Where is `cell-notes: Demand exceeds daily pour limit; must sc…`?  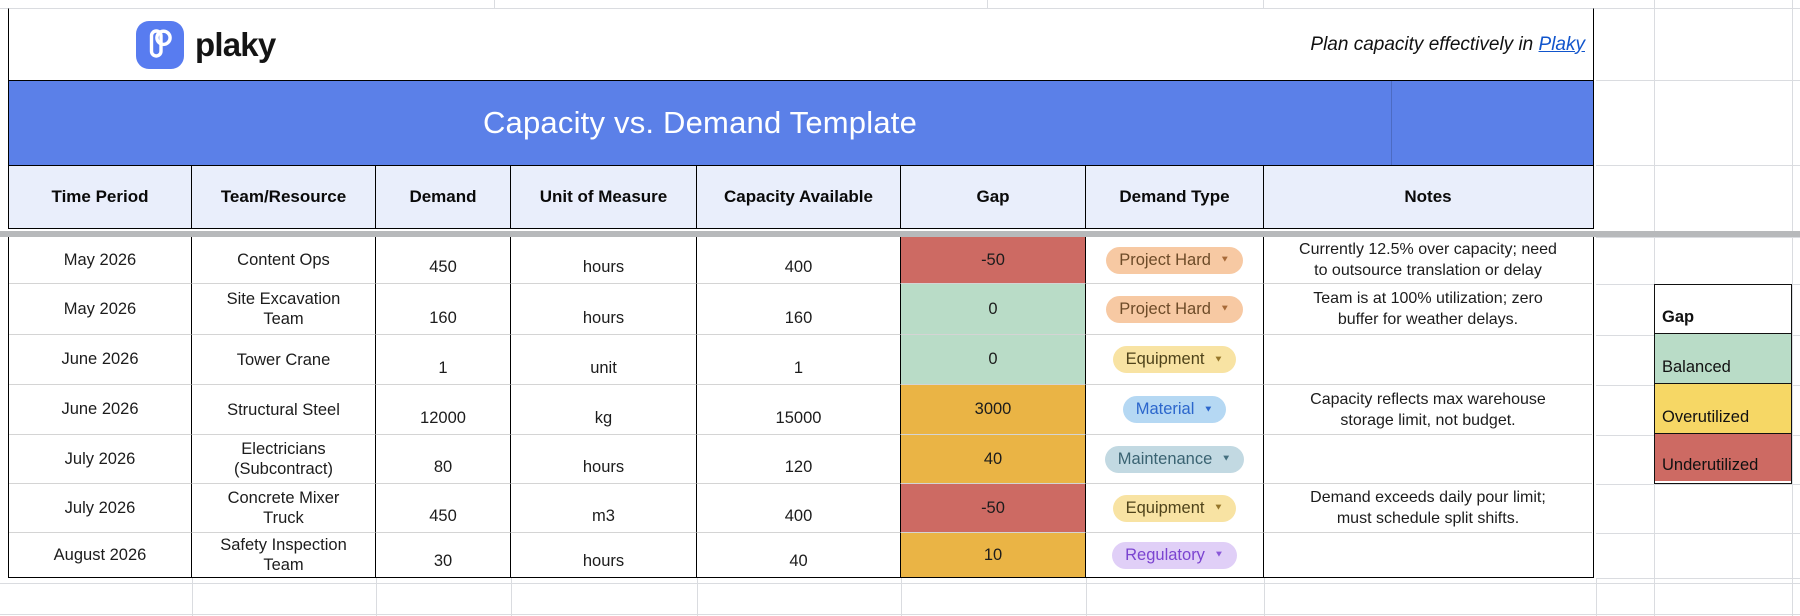 cell-notes: Demand exceeds daily pour limit; must sc… is located at coordinates (1428, 508).